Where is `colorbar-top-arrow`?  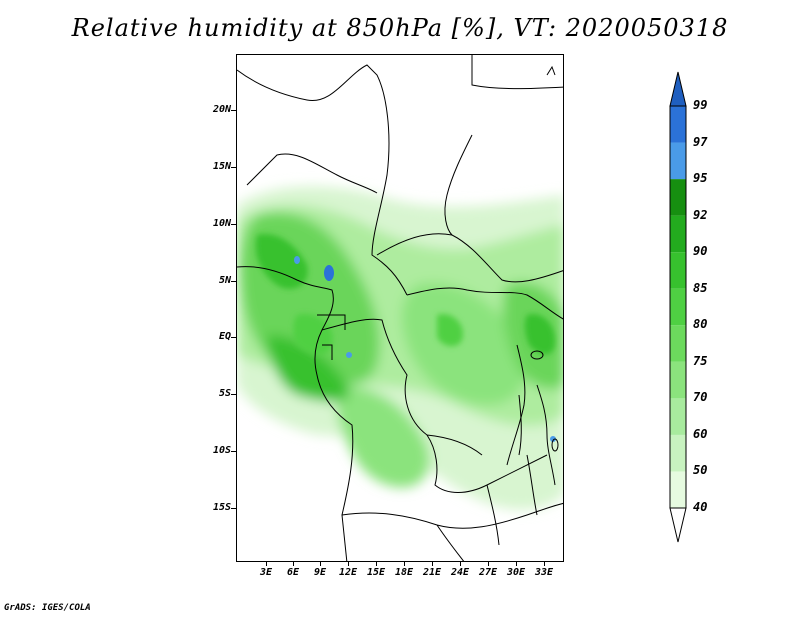
colorbar-top-arrow is located at coordinates (678, 89).